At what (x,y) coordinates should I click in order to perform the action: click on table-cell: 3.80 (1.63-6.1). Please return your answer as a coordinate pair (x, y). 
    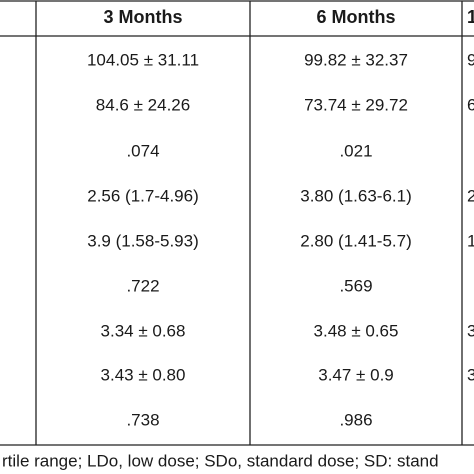
    Looking at the image, I should click on (356, 195).